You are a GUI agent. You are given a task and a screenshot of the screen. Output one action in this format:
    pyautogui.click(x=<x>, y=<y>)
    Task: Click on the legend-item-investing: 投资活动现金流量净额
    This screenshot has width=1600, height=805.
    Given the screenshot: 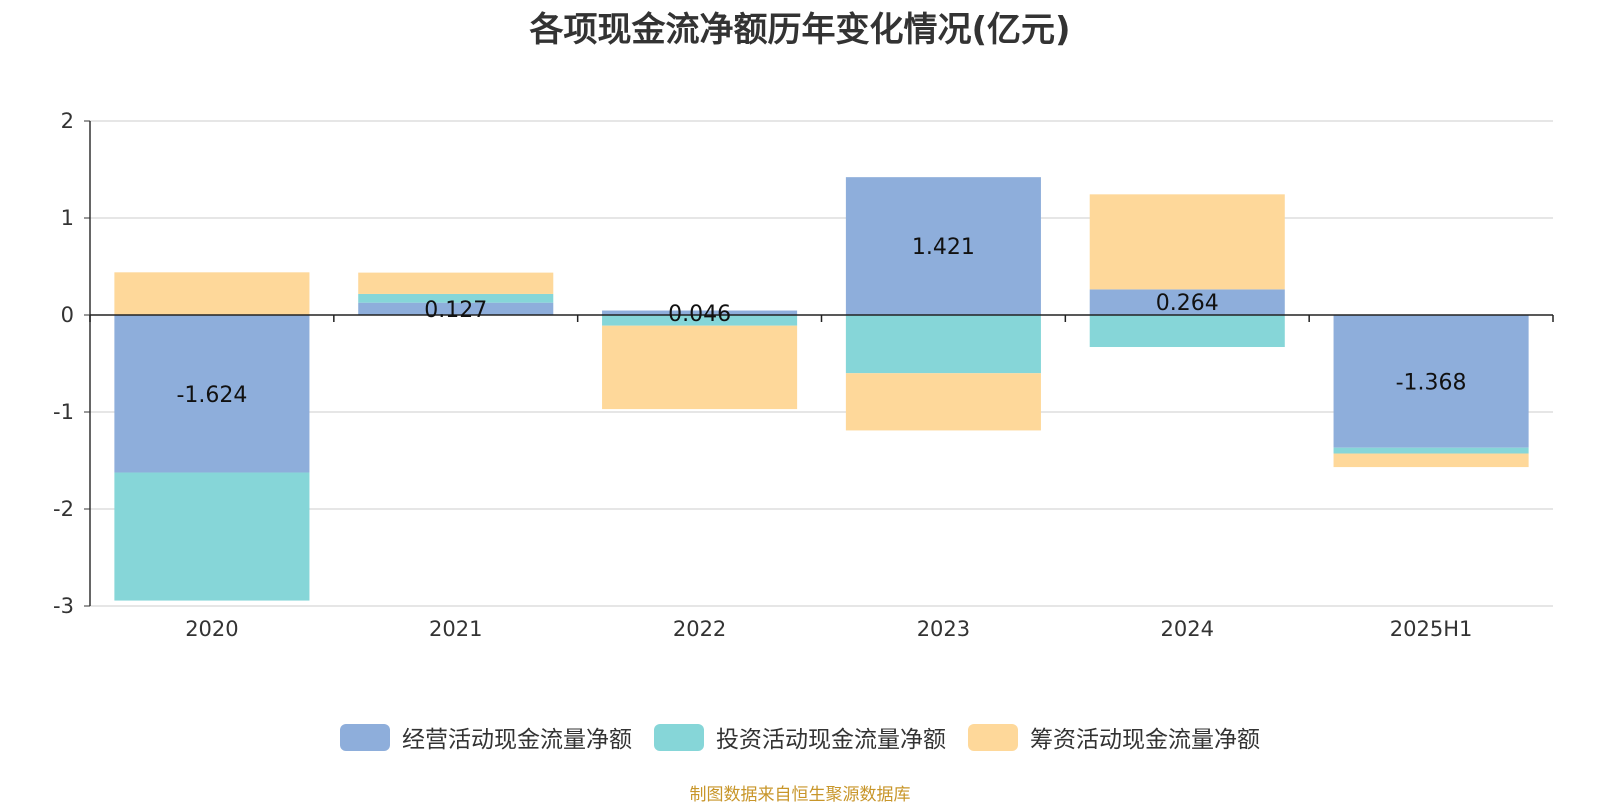 What is the action you would take?
    pyautogui.click(x=800, y=737)
    